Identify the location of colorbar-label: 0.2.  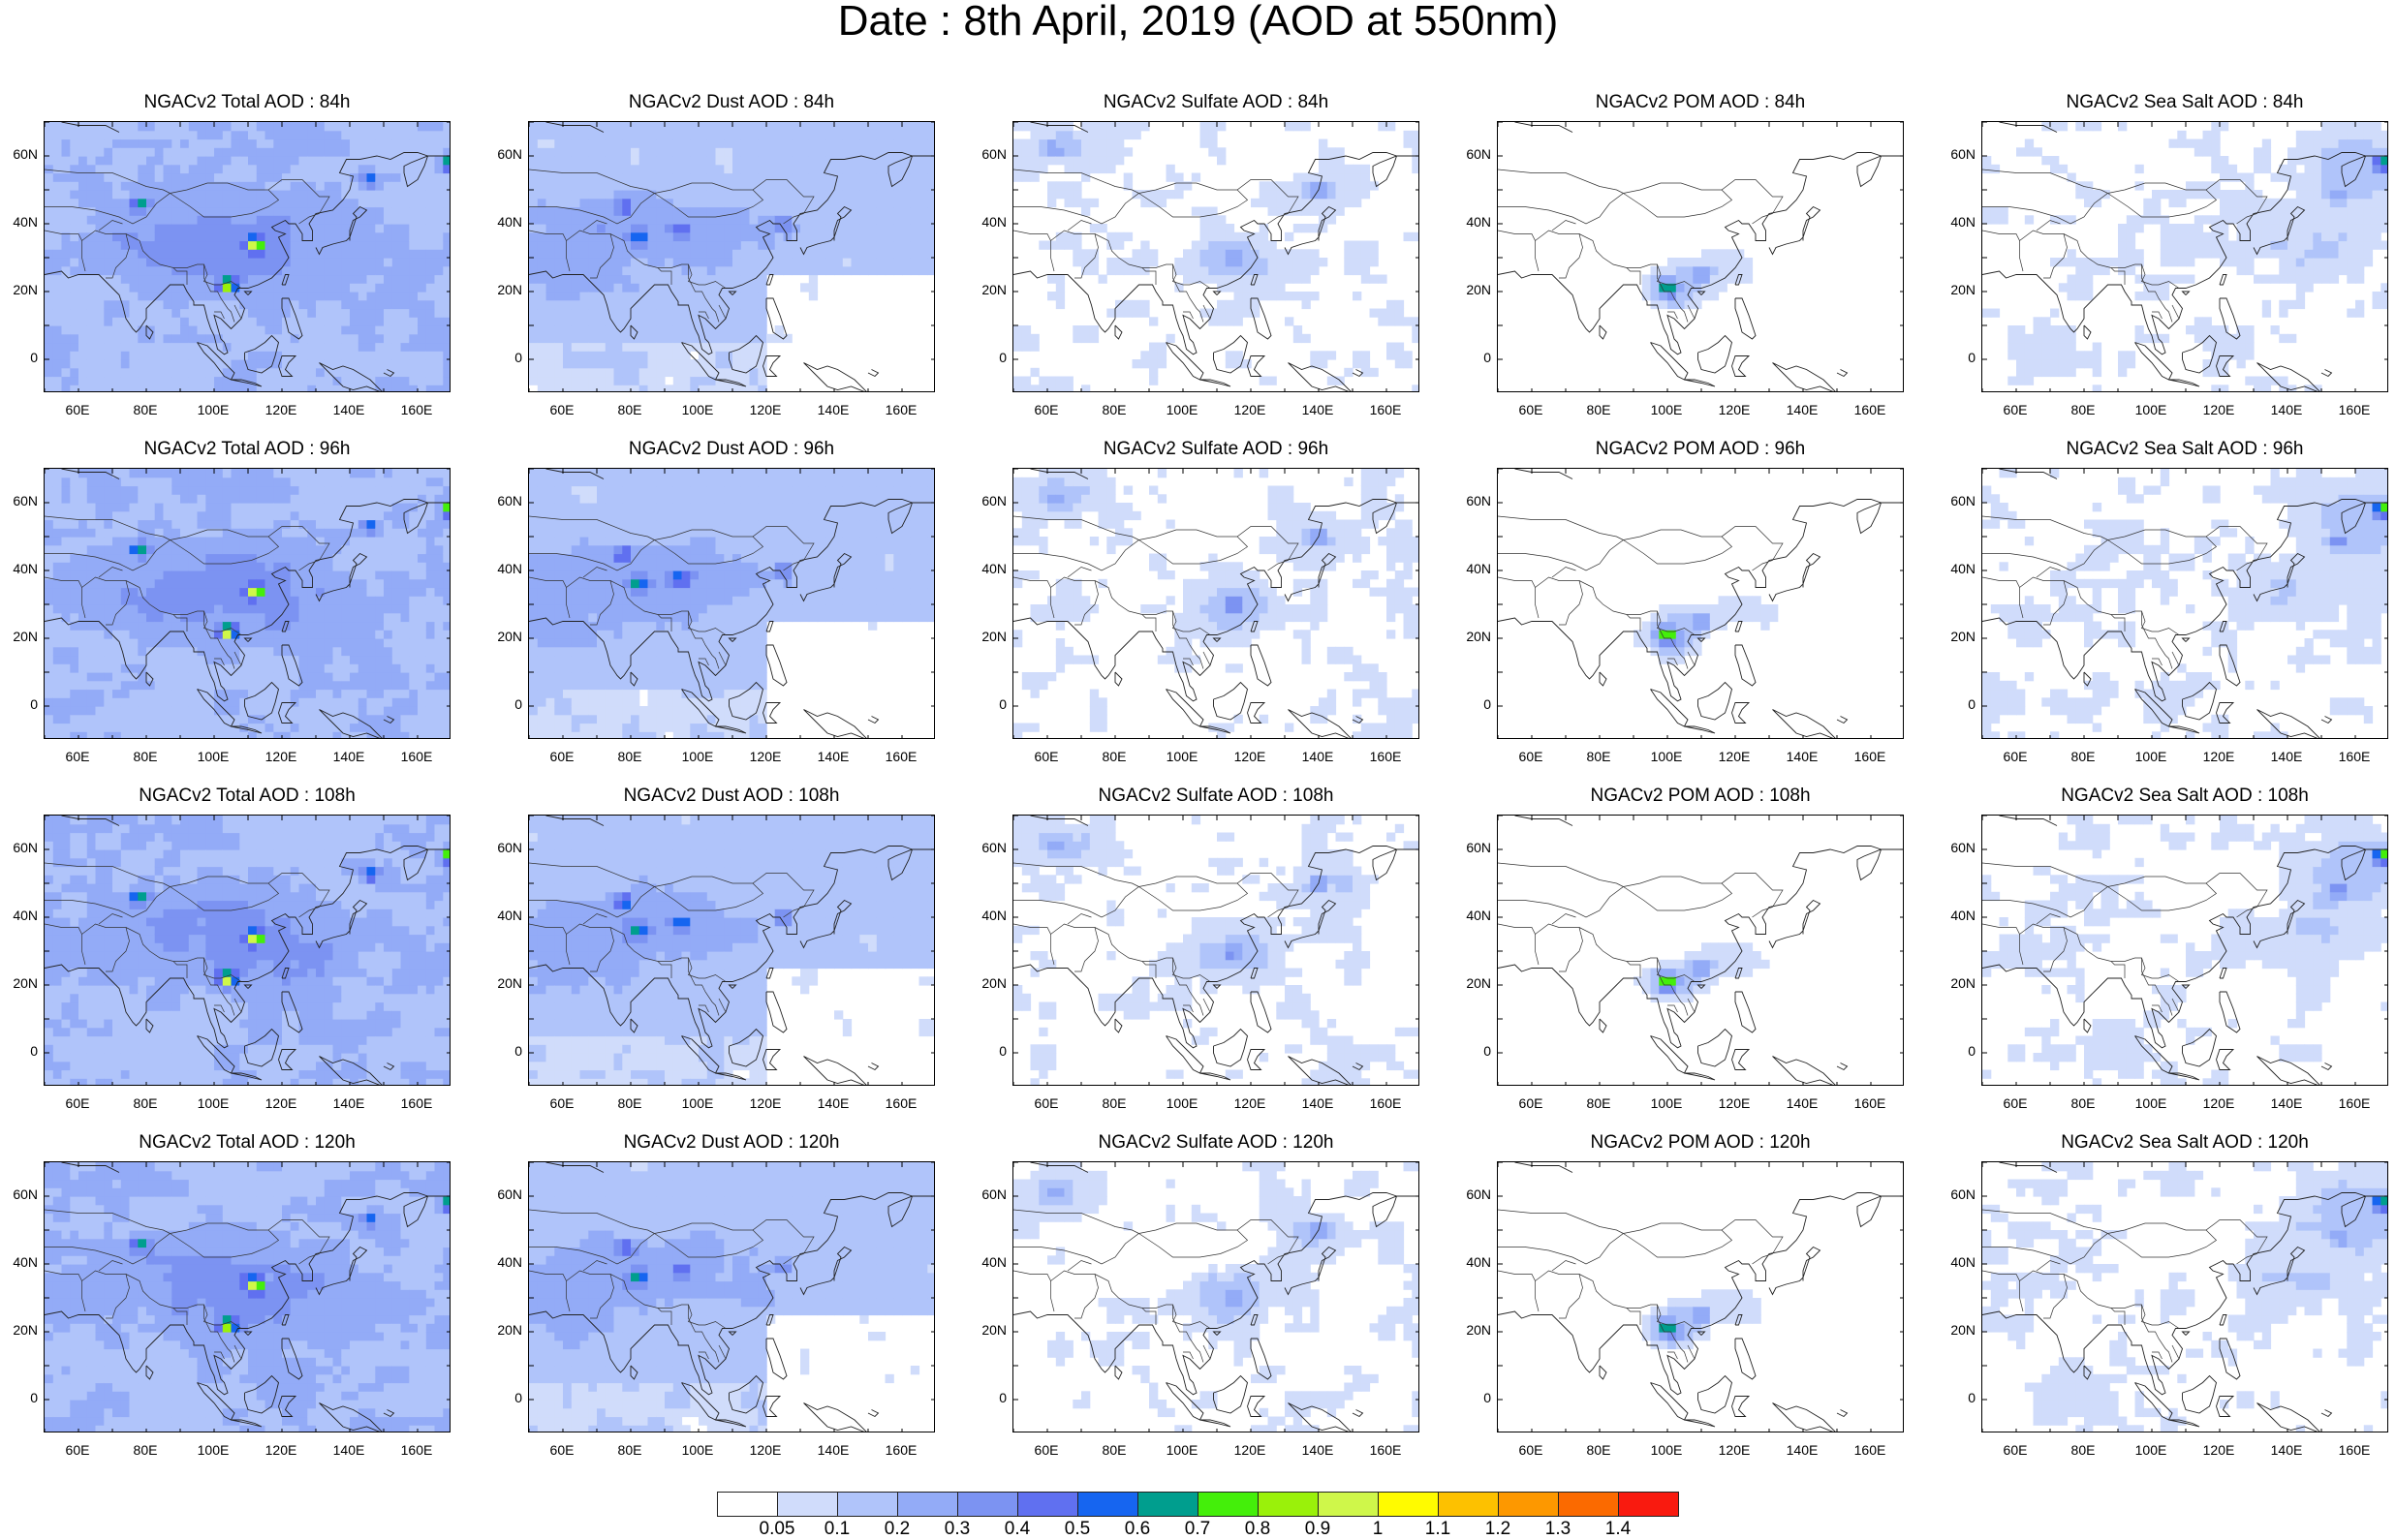
(897, 1529).